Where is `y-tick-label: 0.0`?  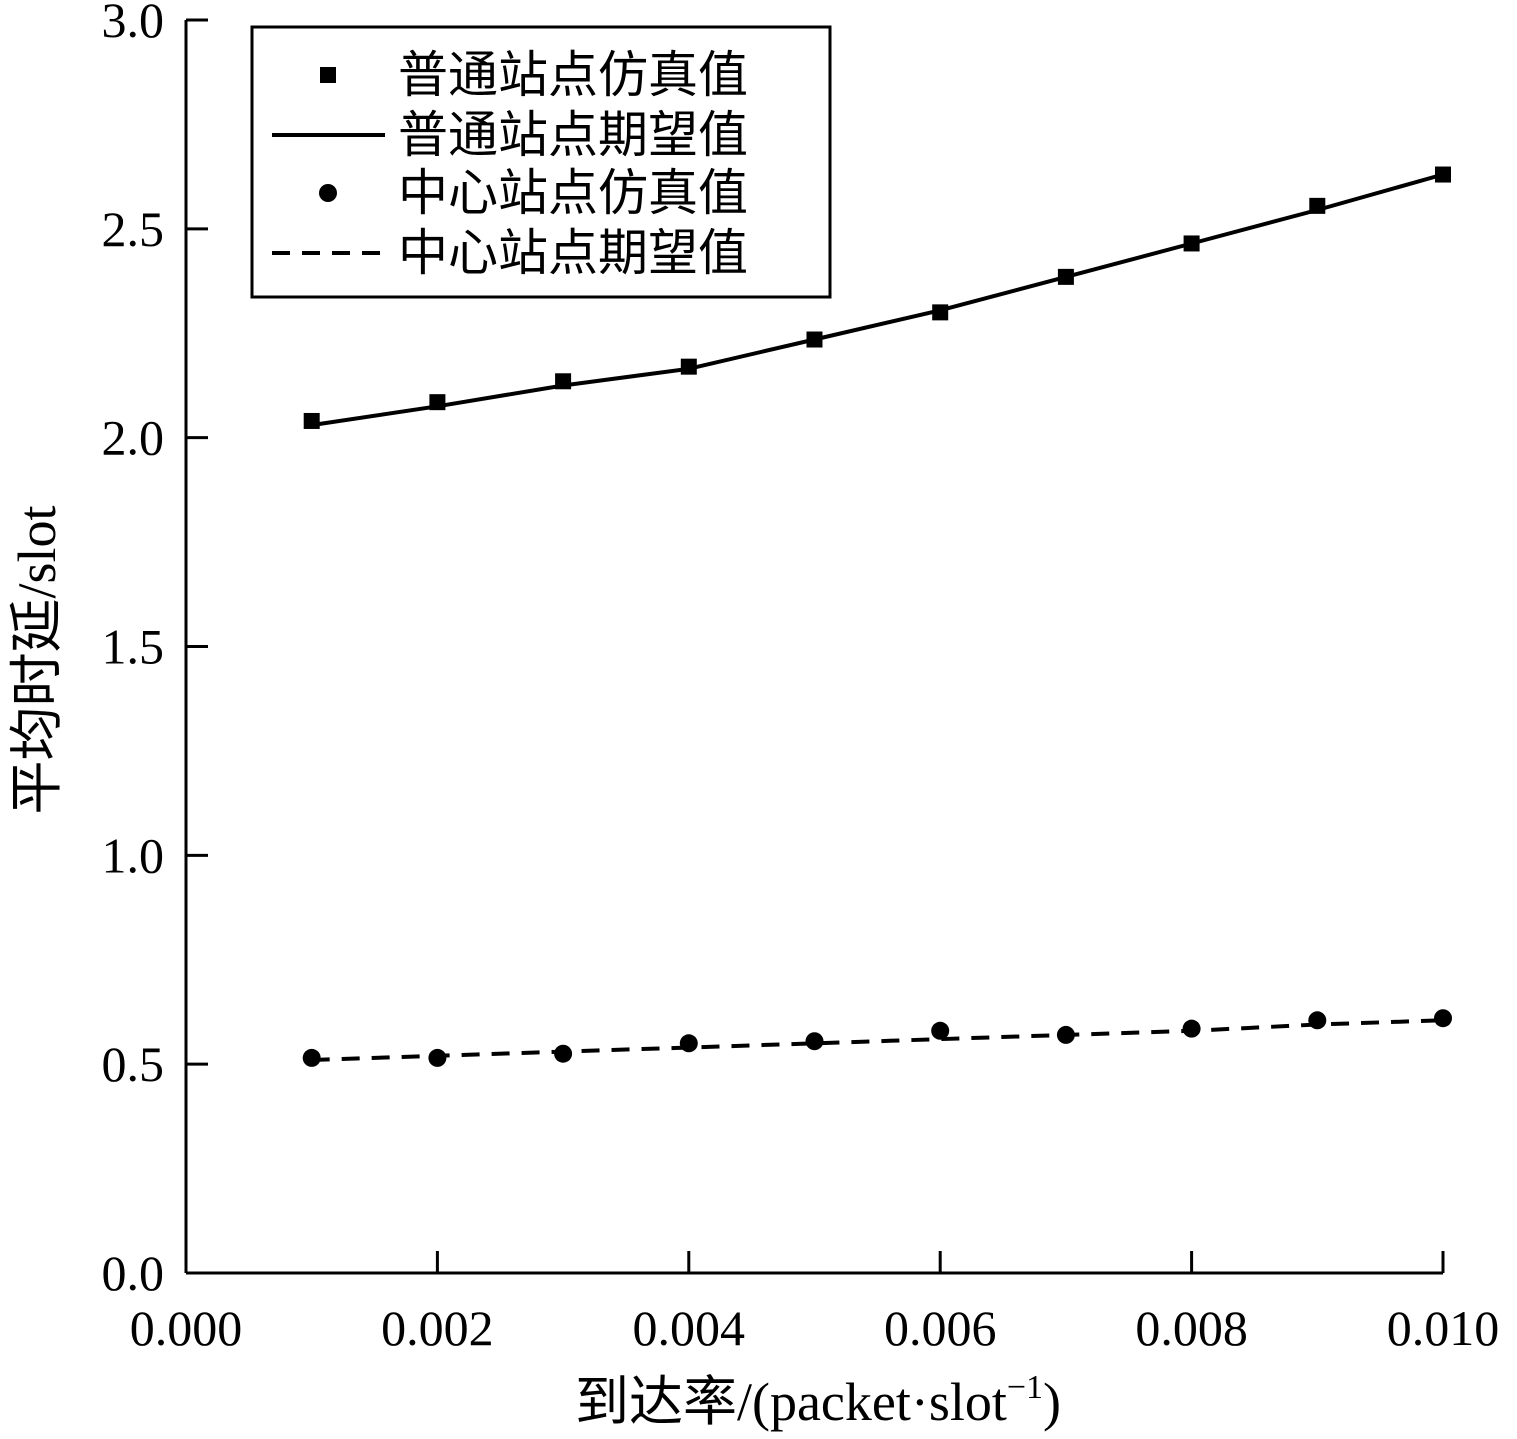 y-tick-label: 0.0 is located at coordinates (133, 1273).